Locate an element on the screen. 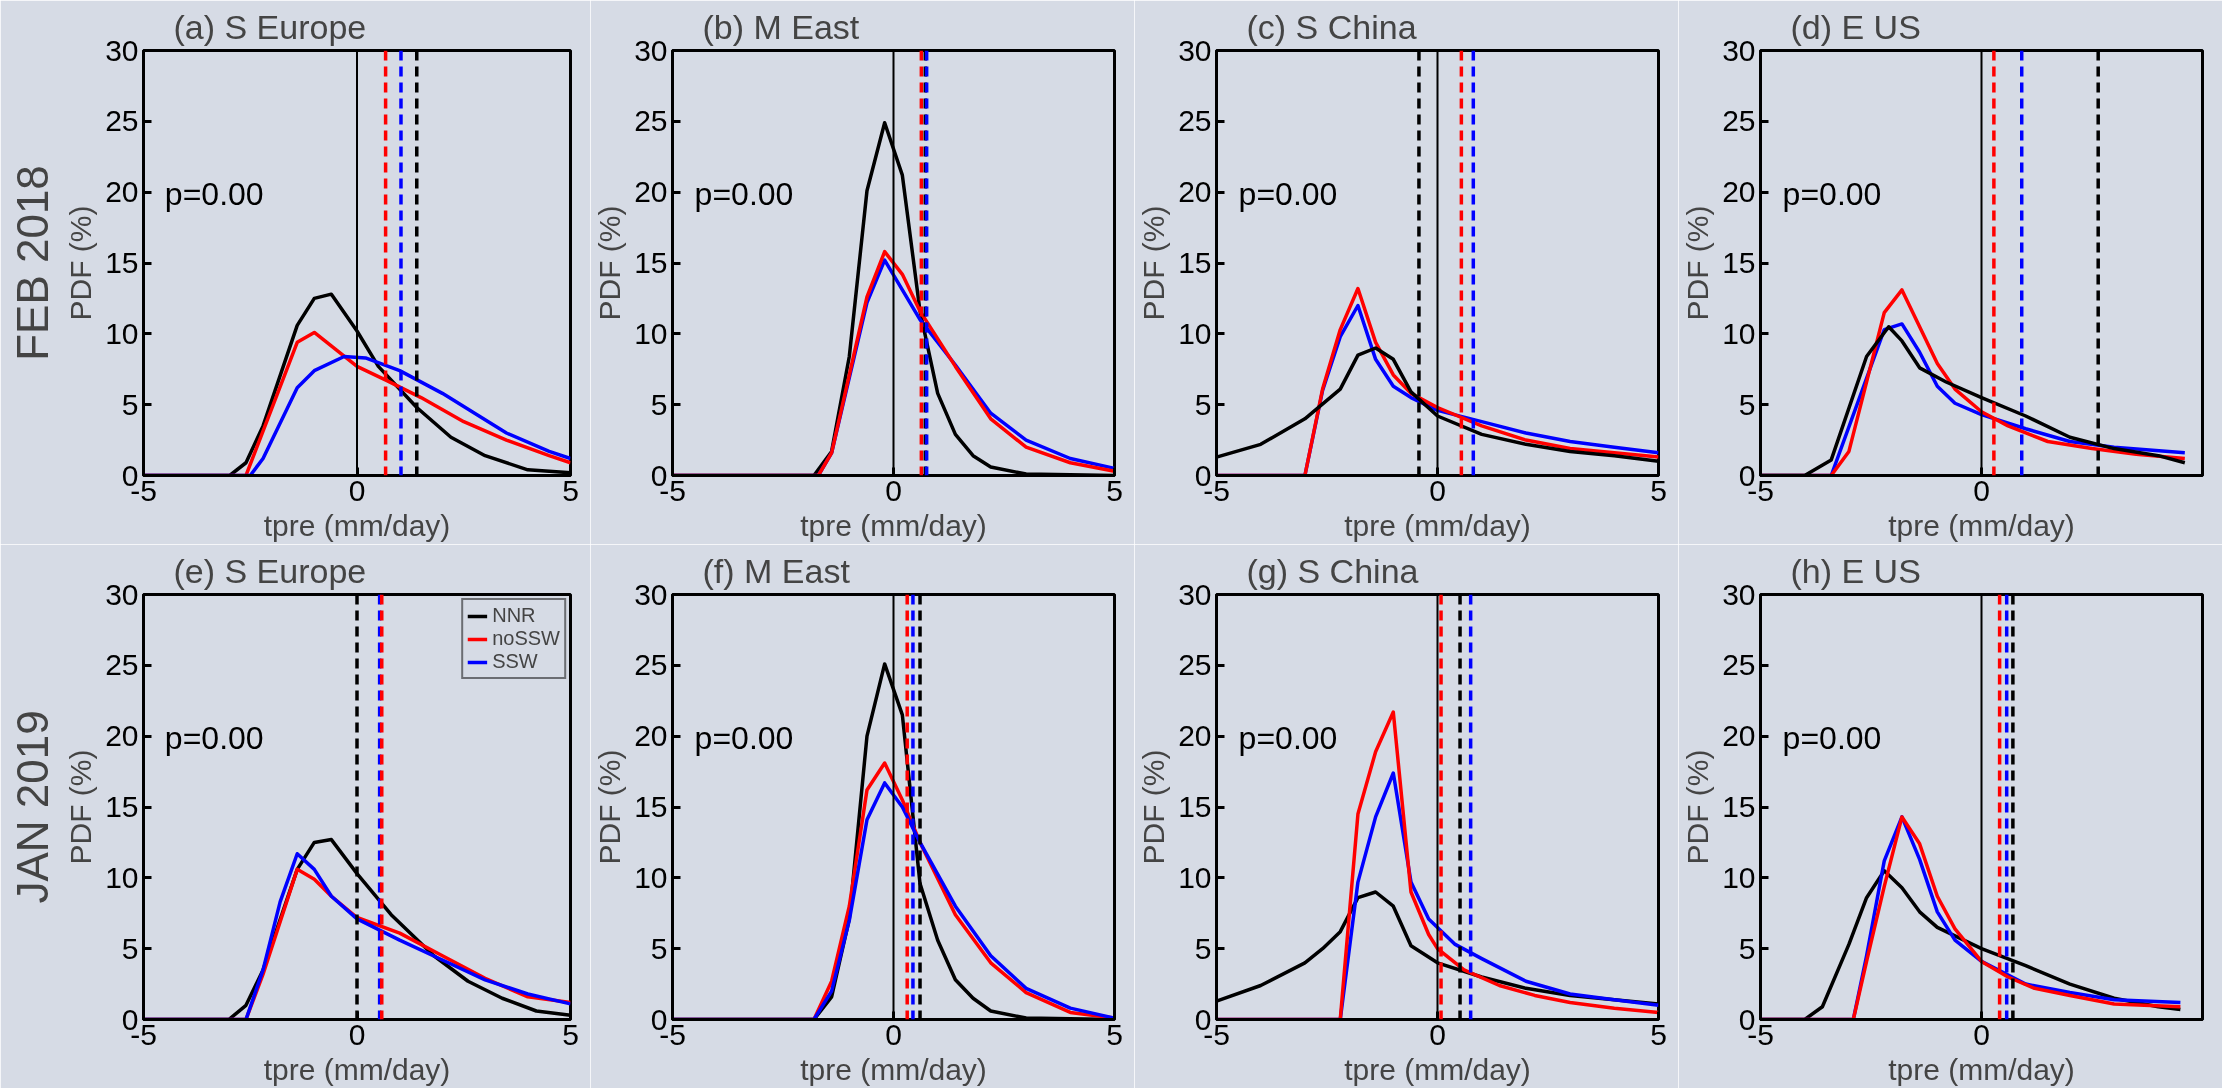  legend-label: SSW is located at coordinates (515, 661).